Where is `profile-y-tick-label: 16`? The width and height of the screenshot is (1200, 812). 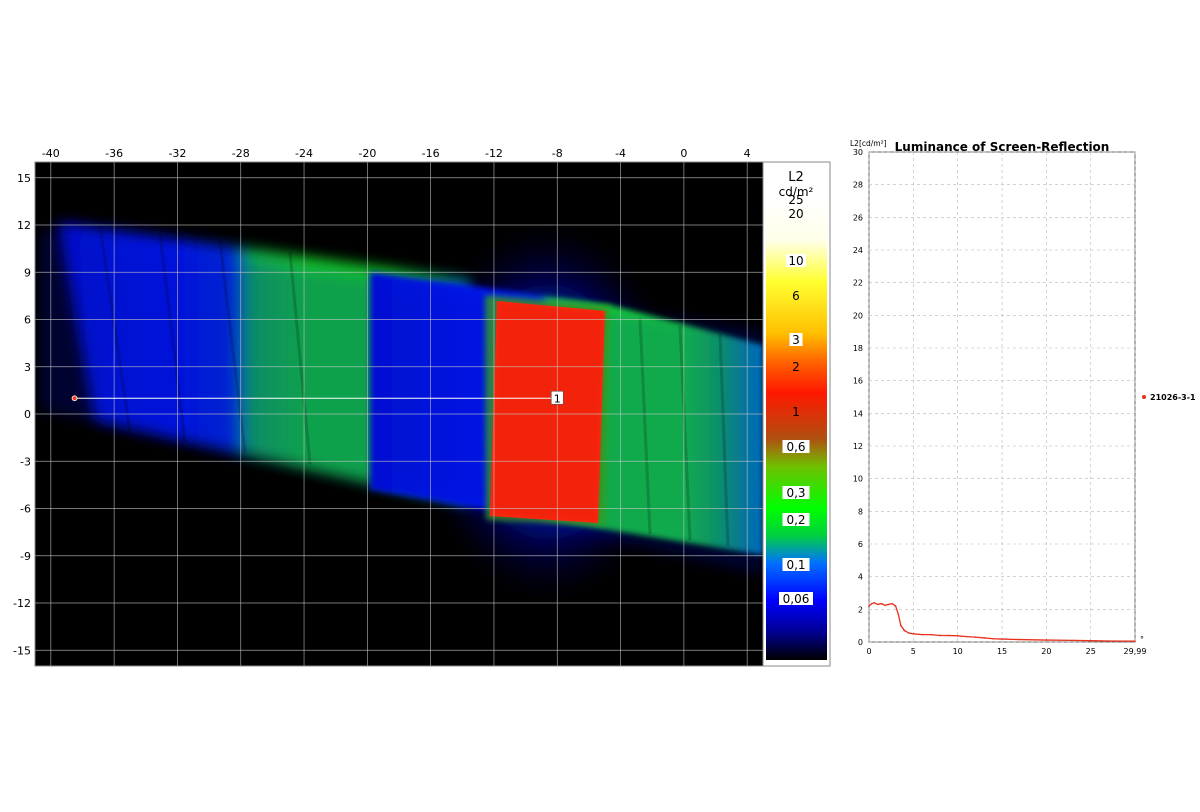
profile-y-tick-label: 16 is located at coordinates (858, 381).